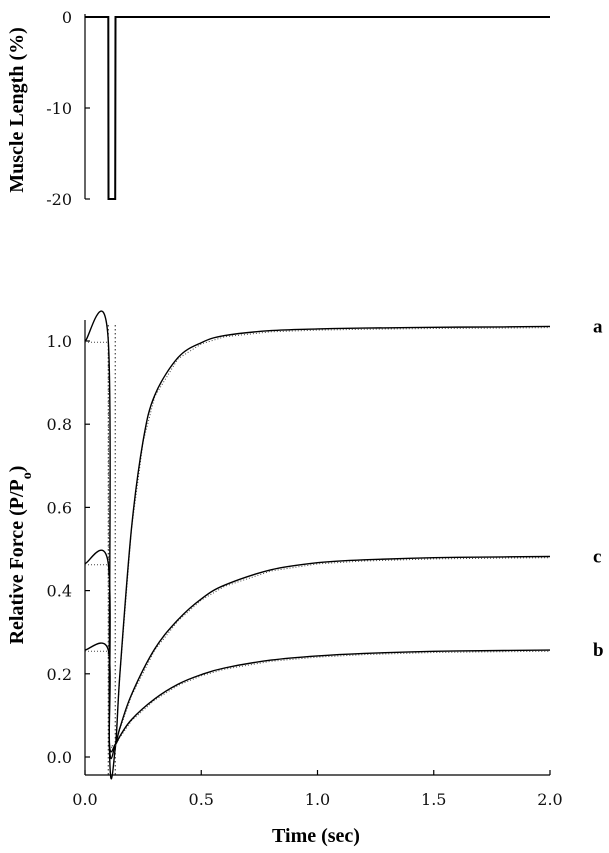  I want to click on force-y-ticks: 0.0 0.2 0.4 0.6 0.8 1.0, so click(68, 549).